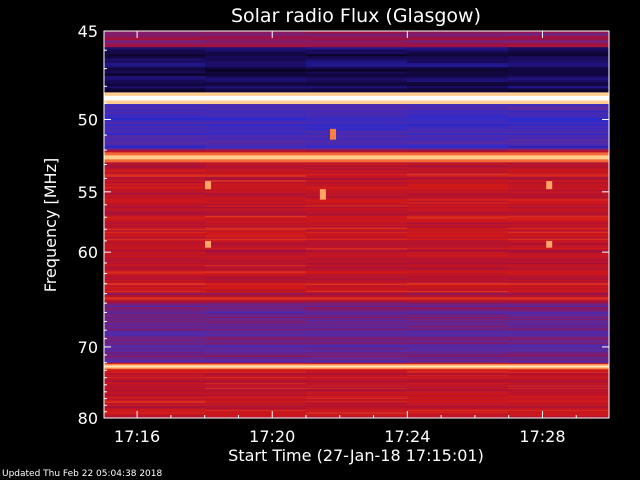 The height and width of the screenshot is (480, 640). I want to click on y-tick-label: 70, so click(88, 347).